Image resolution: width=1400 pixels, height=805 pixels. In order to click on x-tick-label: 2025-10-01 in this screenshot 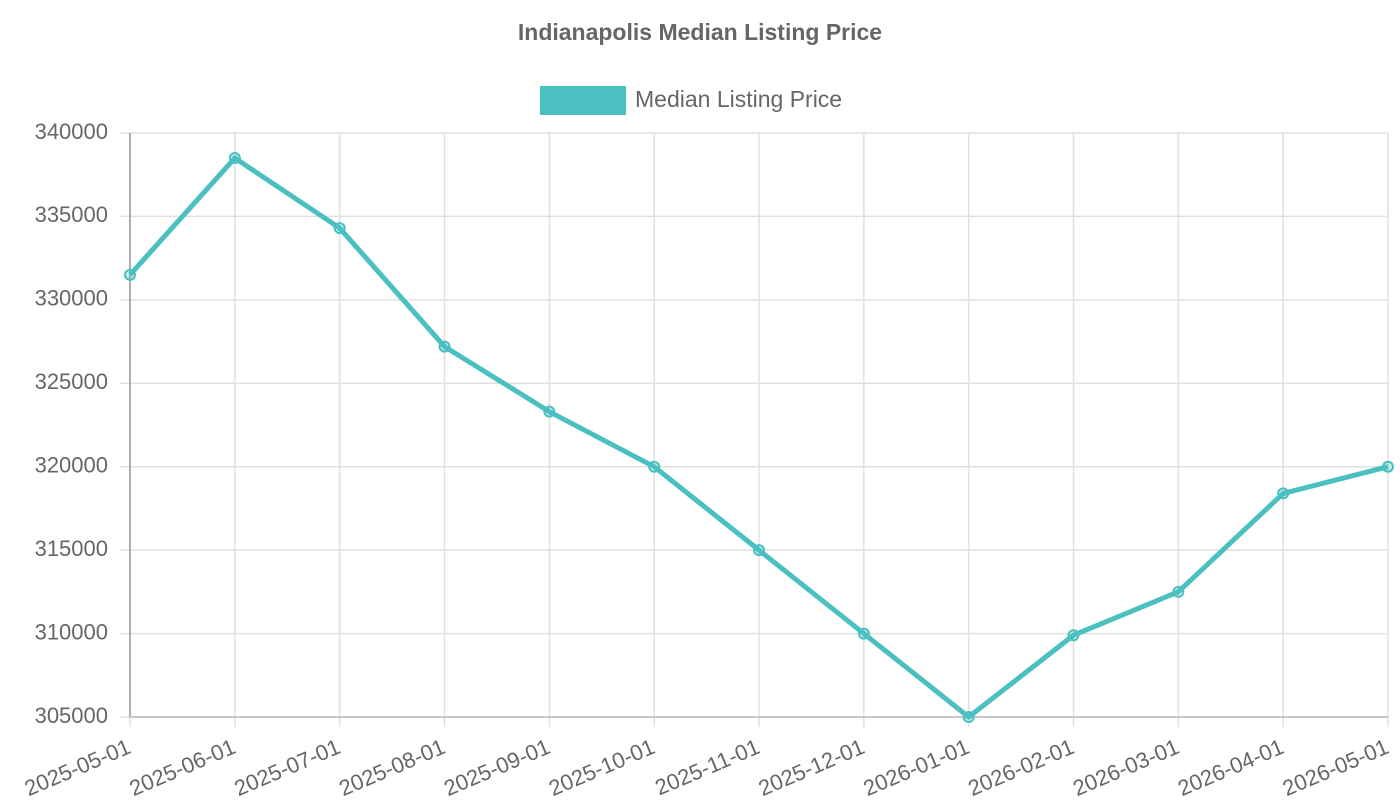, I will do `click(601, 767)`.